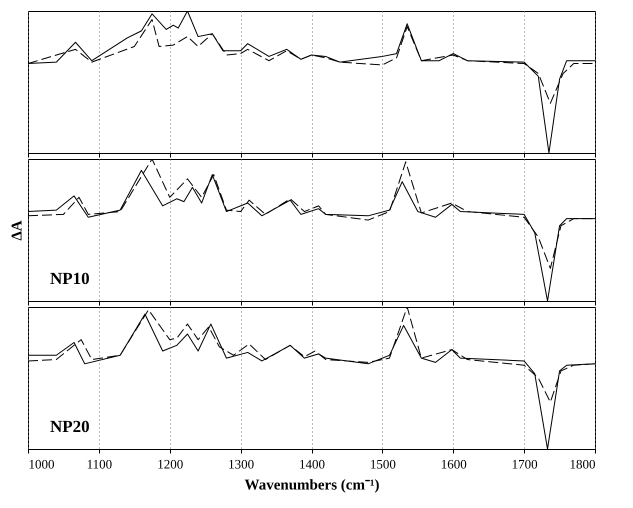 The height and width of the screenshot is (508, 633). Describe the element at coordinates (383, 464) in the screenshot. I see `x-tick-label: 1500` at that location.